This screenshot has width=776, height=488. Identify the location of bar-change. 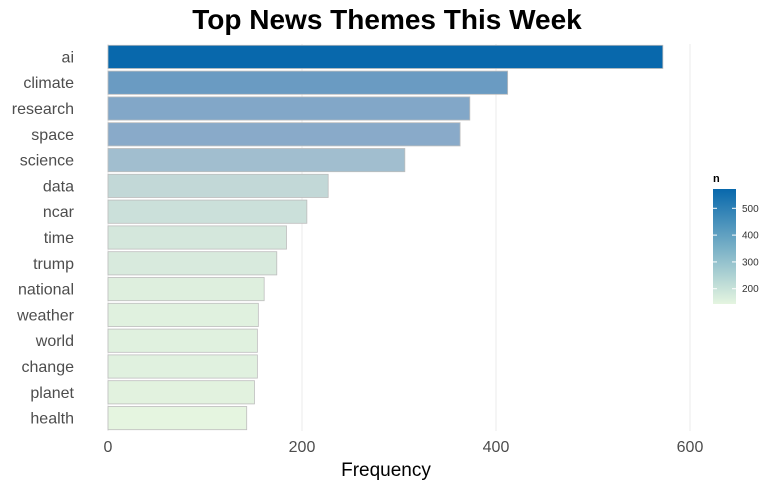
(182, 366).